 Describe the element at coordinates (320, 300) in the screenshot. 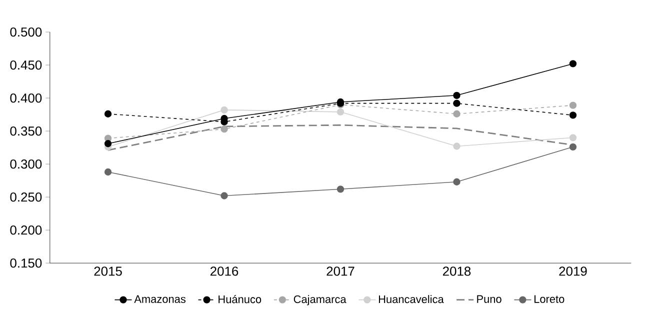

I see `legend-label: Cajamarca` at that location.